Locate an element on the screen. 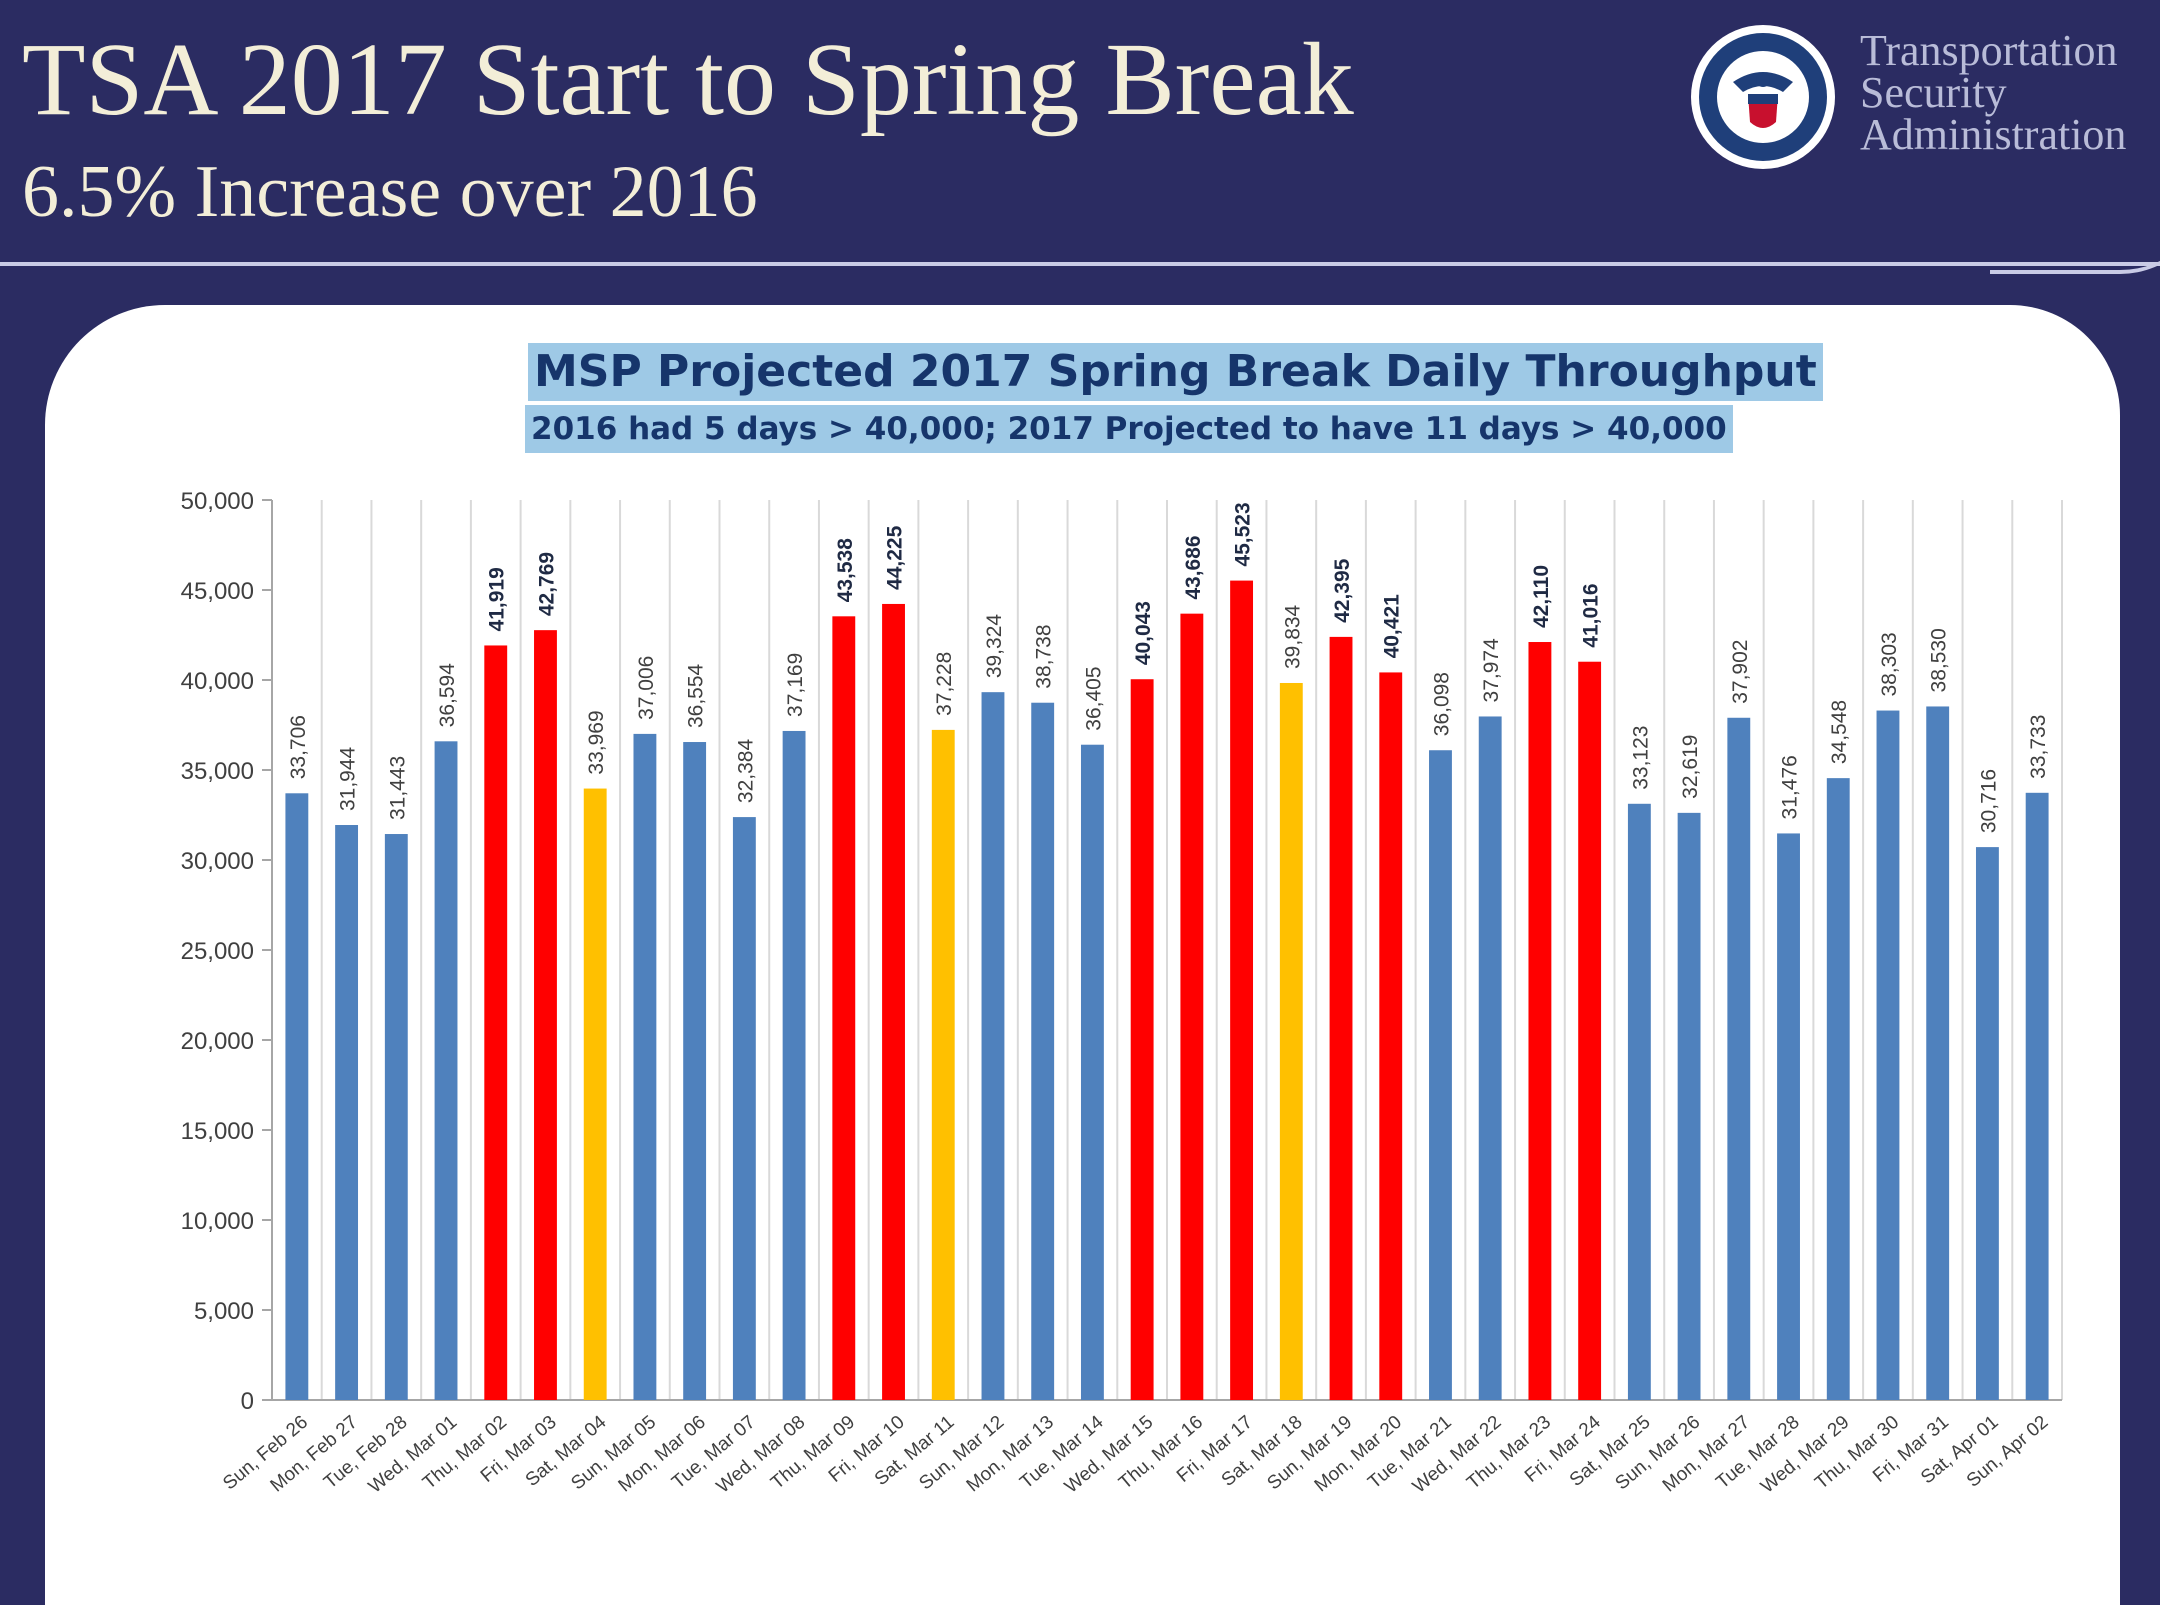 The image size is (2160, 1605). agency-name: Transportation Security Administration is located at coordinates (1993, 92).